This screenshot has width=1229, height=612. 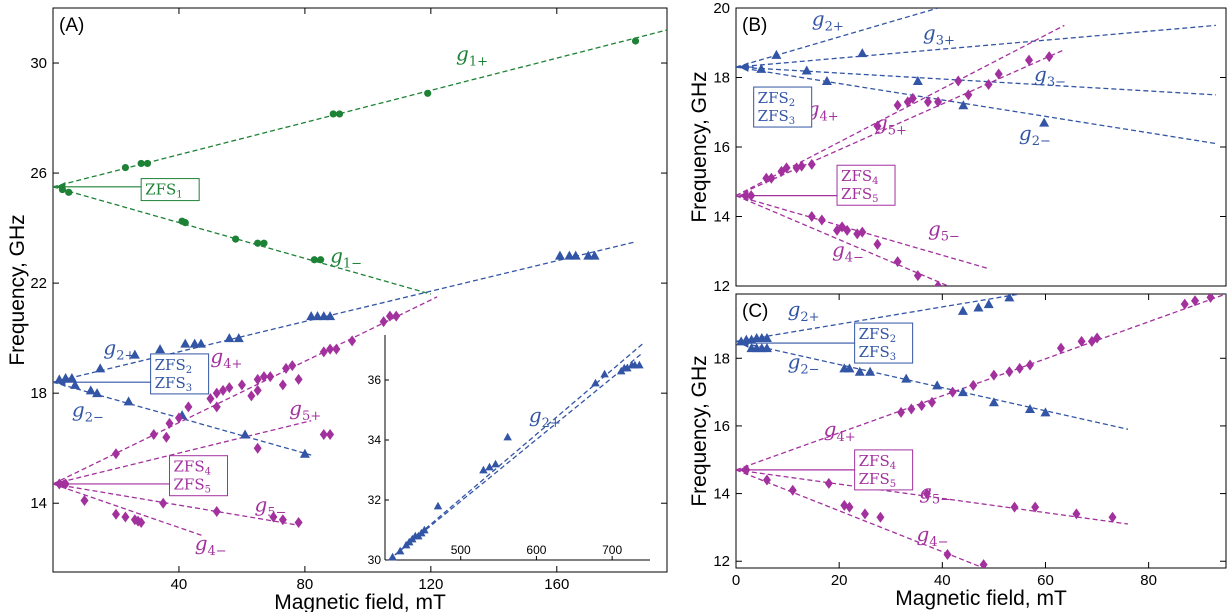 I want to click on curve-label: g1−, so click(x=346, y=257).